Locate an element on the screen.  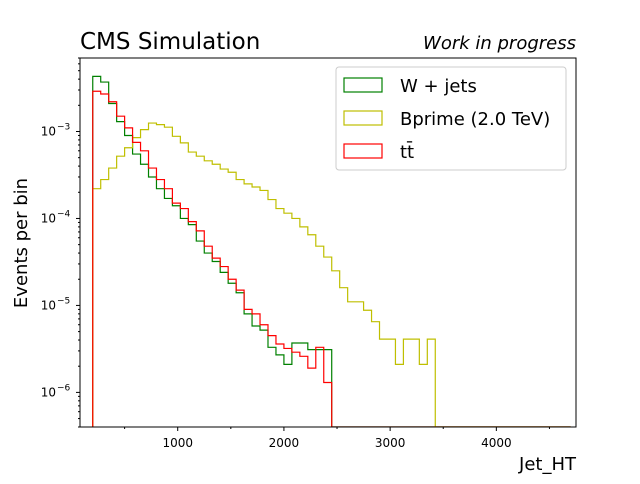
y-axis-title: Events per bin is located at coordinates (21, 243).